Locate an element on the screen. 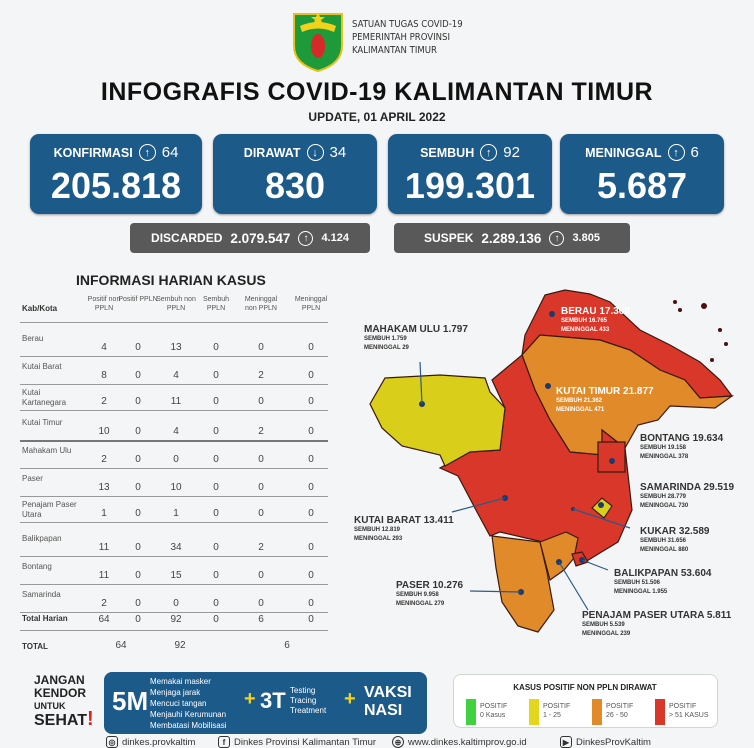 The width and height of the screenshot is (754, 748). region-meninggal: MENINGGAL 378 is located at coordinates (664, 456).